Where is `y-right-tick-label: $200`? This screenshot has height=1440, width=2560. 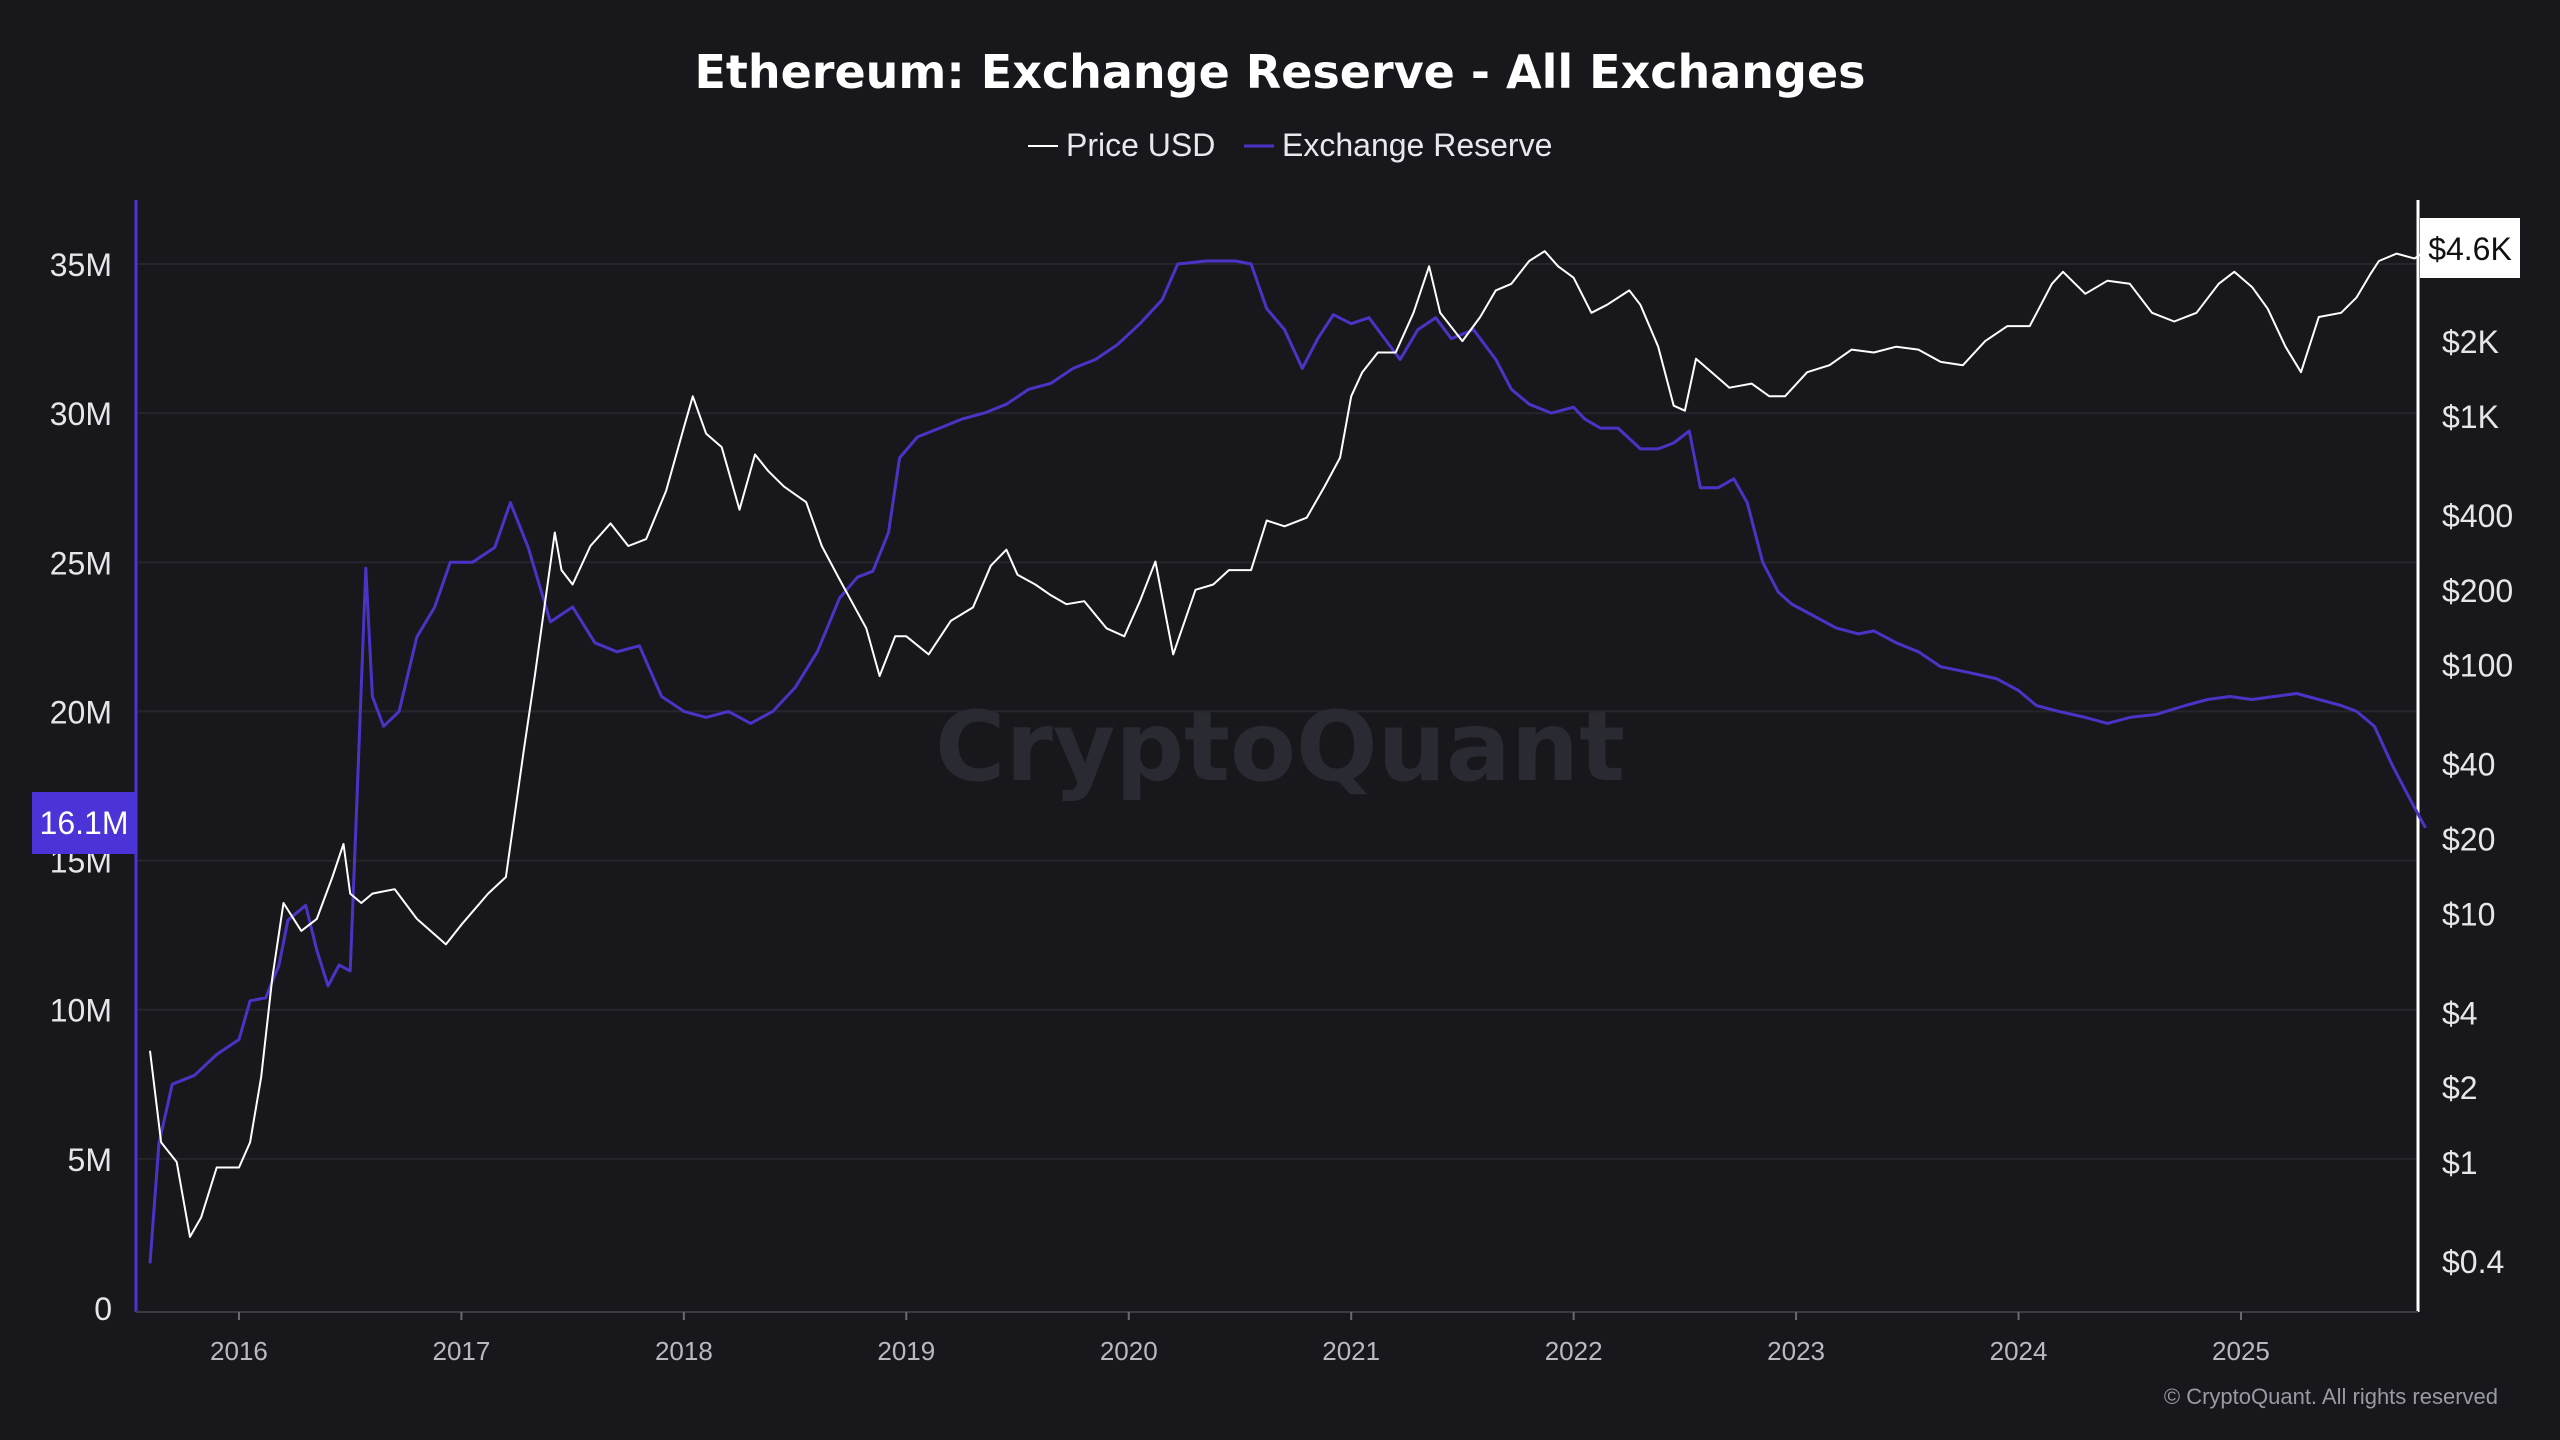 y-right-tick-label: $200 is located at coordinates (2477, 591).